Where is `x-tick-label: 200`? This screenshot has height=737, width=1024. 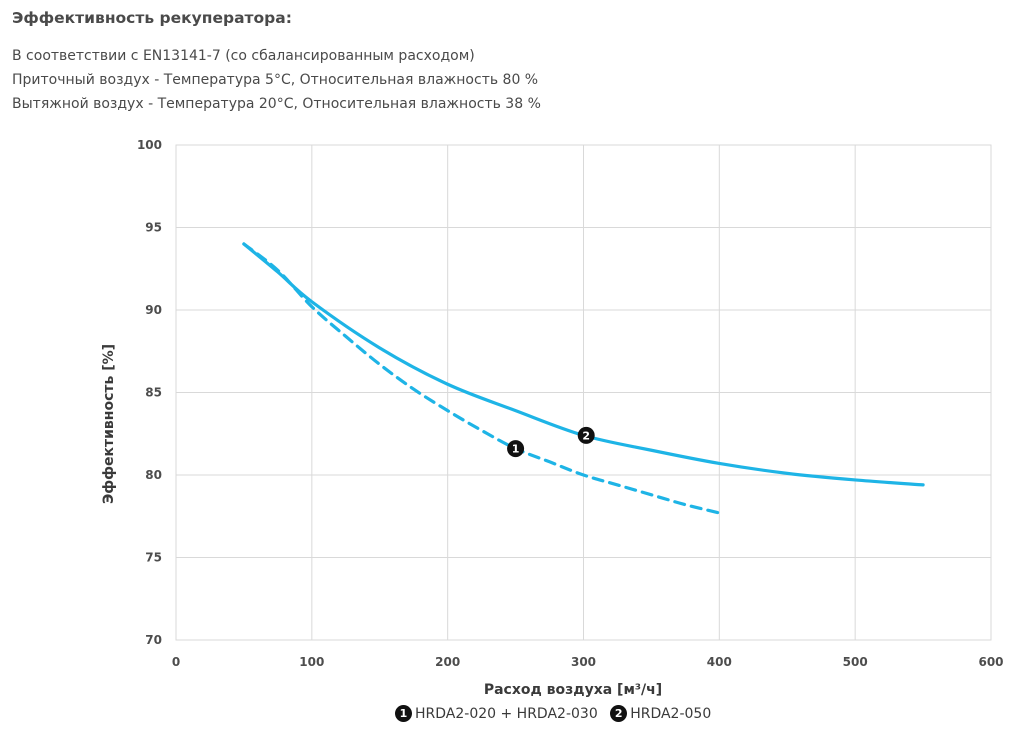 x-tick-label: 200 is located at coordinates (447, 662).